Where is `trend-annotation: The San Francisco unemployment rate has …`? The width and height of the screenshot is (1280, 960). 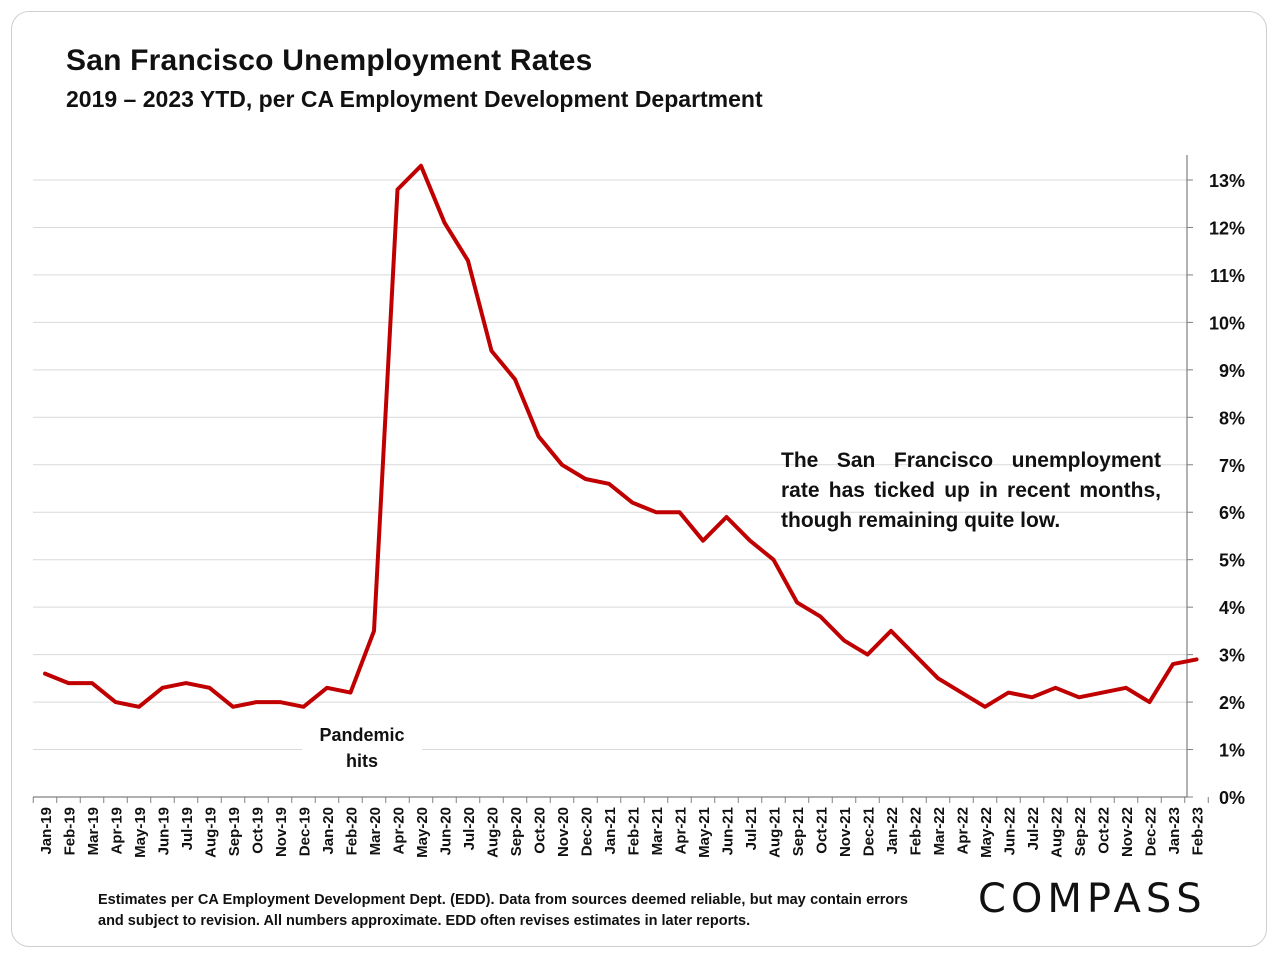 trend-annotation: The San Francisco unemployment rate has … is located at coordinates (971, 490).